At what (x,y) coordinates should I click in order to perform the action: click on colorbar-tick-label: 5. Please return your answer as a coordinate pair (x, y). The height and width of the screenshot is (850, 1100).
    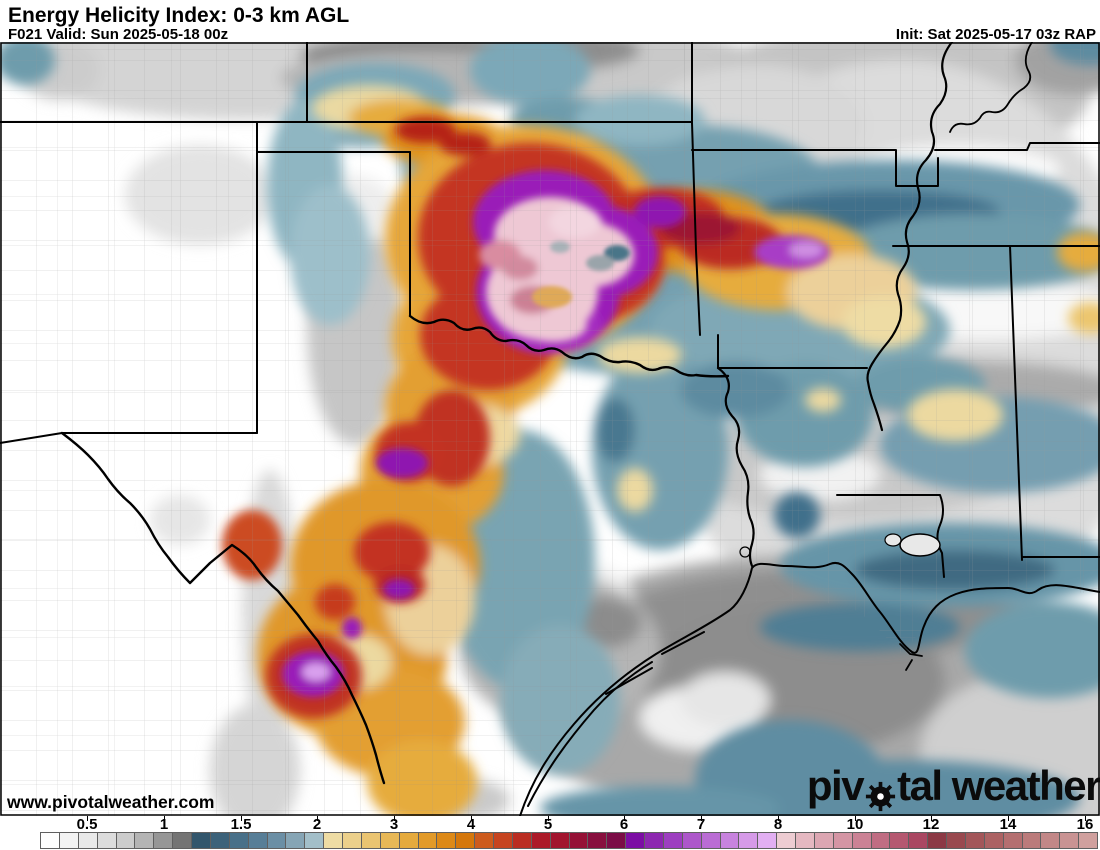
    Looking at the image, I should click on (548, 824).